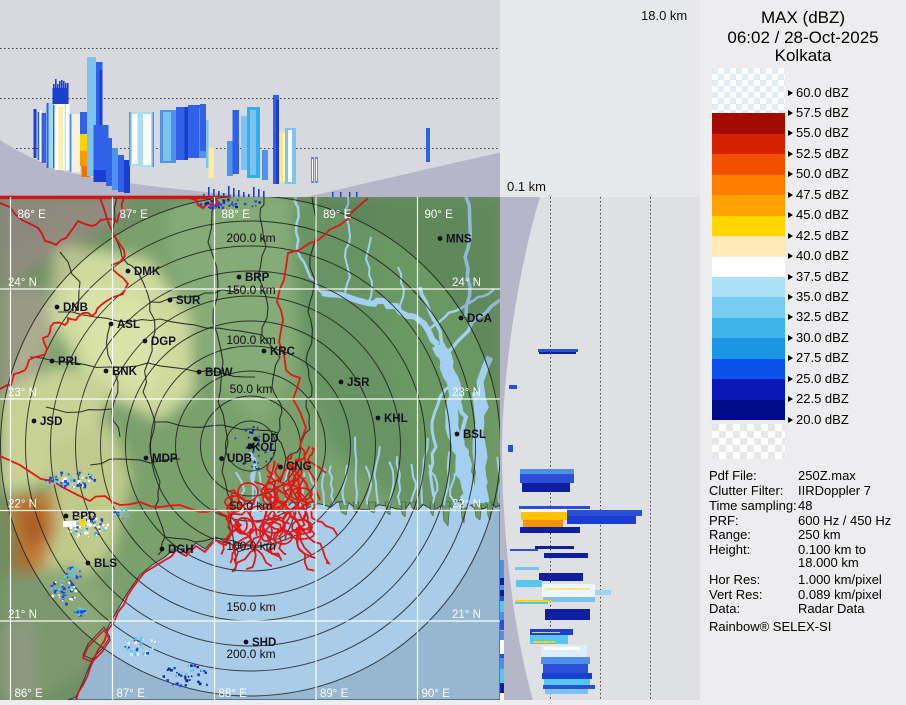 Image resolution: width=906 pixels, height=705 pixels. I want to click on svg-text: BDW, so click(219, 373).